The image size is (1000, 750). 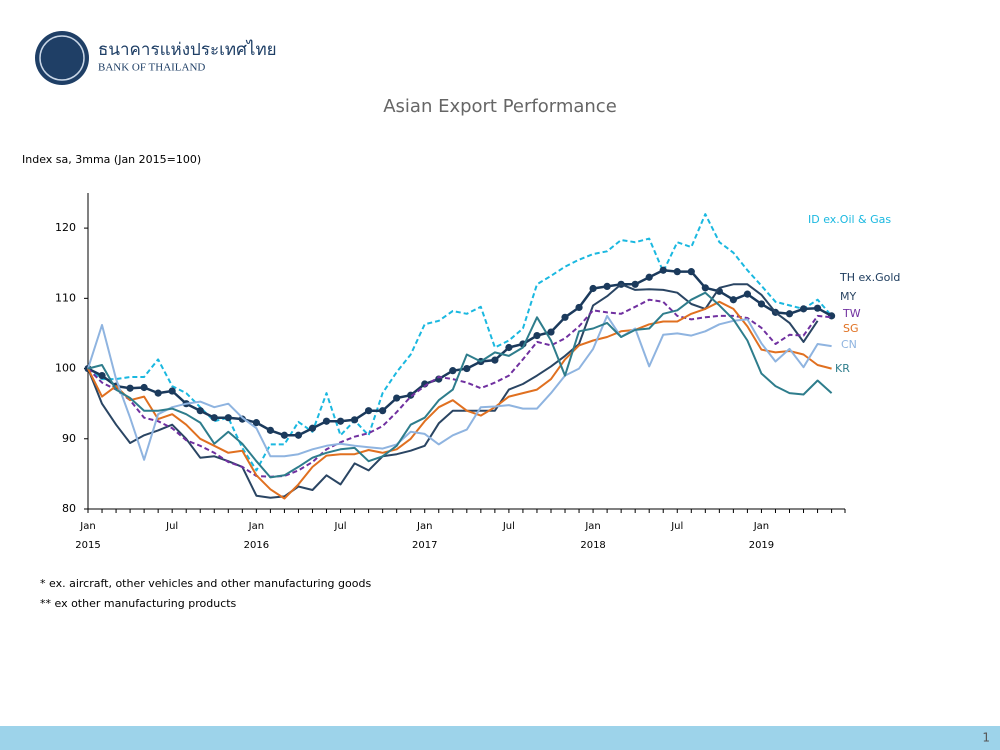 I want to click on series-line, so click(x=459, y=387).